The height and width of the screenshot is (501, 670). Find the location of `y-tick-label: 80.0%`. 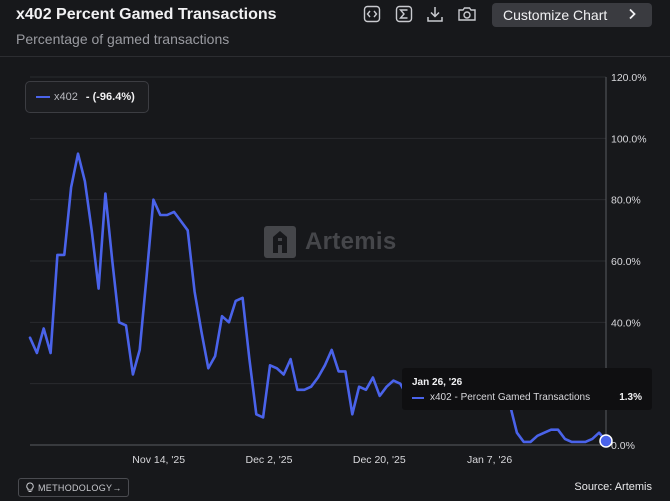

y-tick-label: 80.0% is located at coordinates (626, 201).